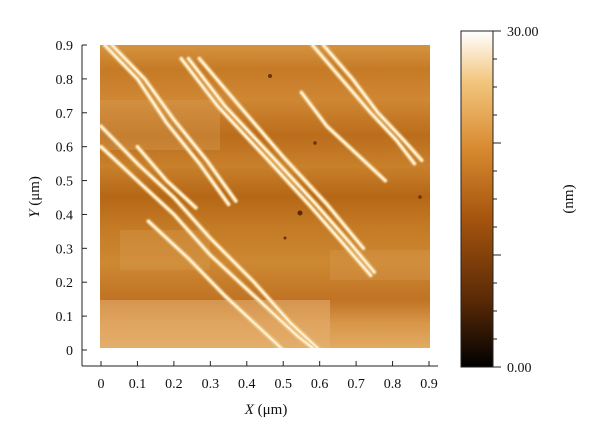 The height and width of the screenshot is (442, 600). I want to click on y-tick-label: 0.2, so click(65, 283).